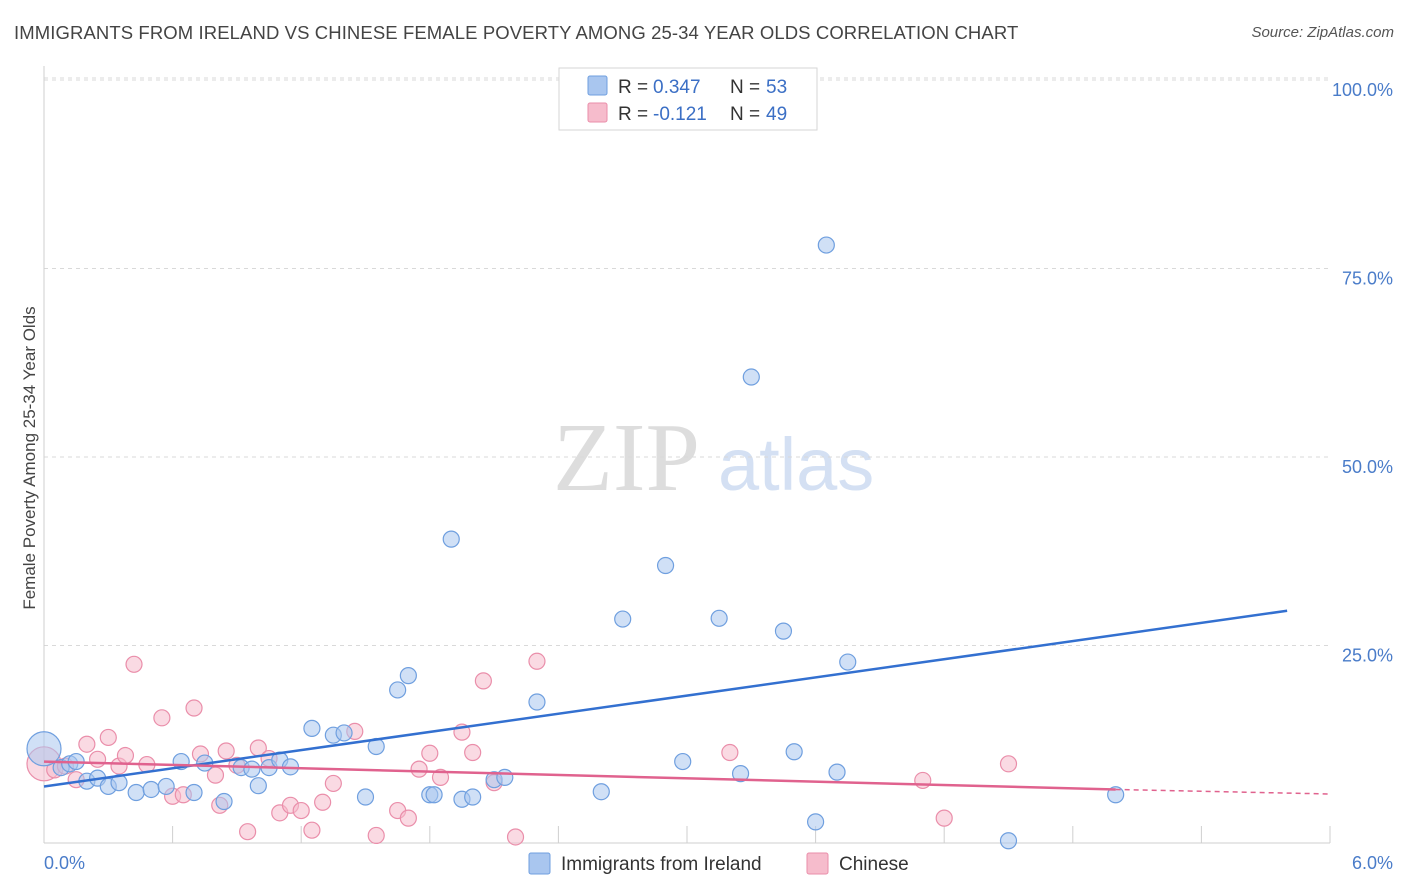 The image size is (1406, 892). What do you see at coordinates (1322, 32) in the screenshot?
I see `chart-source: Source: ZipAtlas.com` at bounding box center [1322, 32].